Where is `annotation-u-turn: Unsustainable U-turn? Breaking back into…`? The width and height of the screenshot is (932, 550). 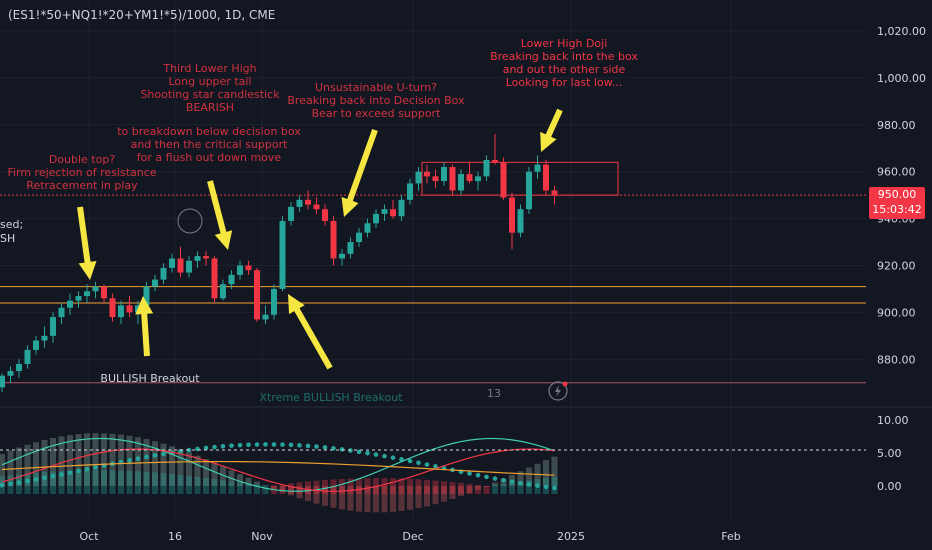
annotation-u-turn: Unsustainable U-turn? Breaking back into… is located at coordinates (376, 100).